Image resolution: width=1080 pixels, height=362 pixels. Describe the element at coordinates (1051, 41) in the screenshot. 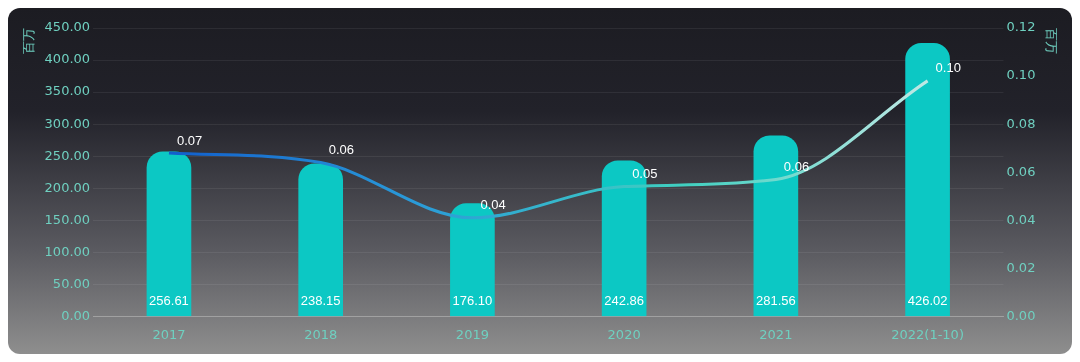

I see `y2-axis-title: 百万` at that location.